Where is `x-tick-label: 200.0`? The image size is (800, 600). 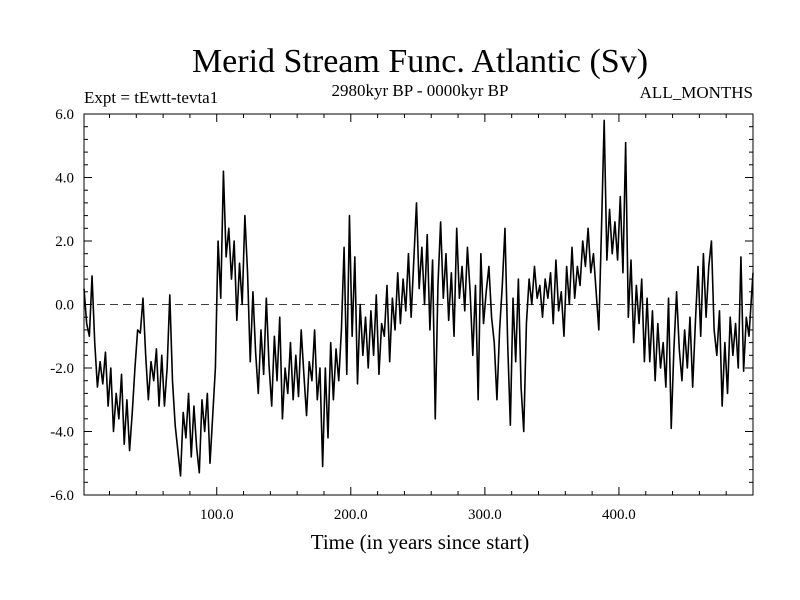
x-tick-label: 200.0 is located at coordinates (351, 515).